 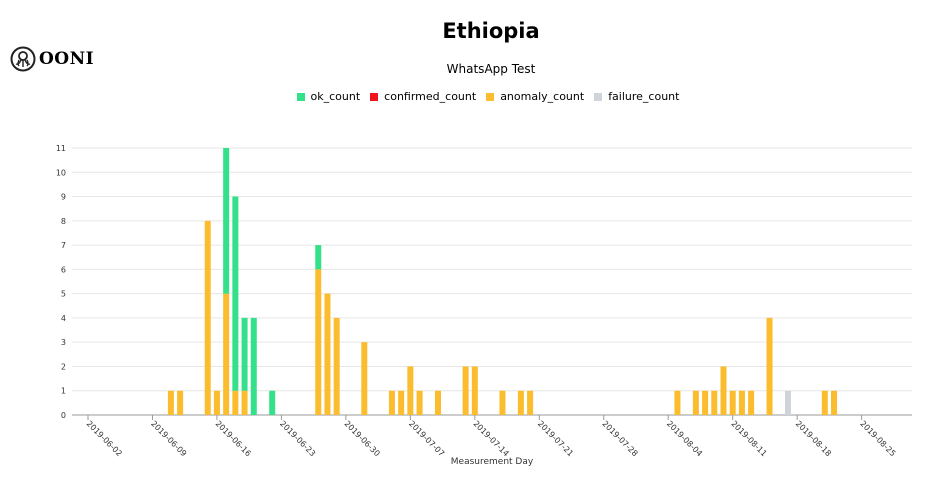 I want to click on x-tick-label: 2019-08-18, so click(x=813, y=438).